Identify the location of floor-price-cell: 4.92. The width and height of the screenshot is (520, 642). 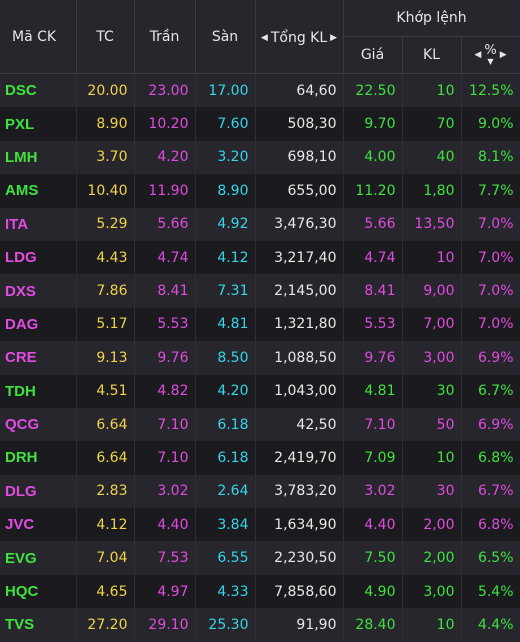
(225, 224).